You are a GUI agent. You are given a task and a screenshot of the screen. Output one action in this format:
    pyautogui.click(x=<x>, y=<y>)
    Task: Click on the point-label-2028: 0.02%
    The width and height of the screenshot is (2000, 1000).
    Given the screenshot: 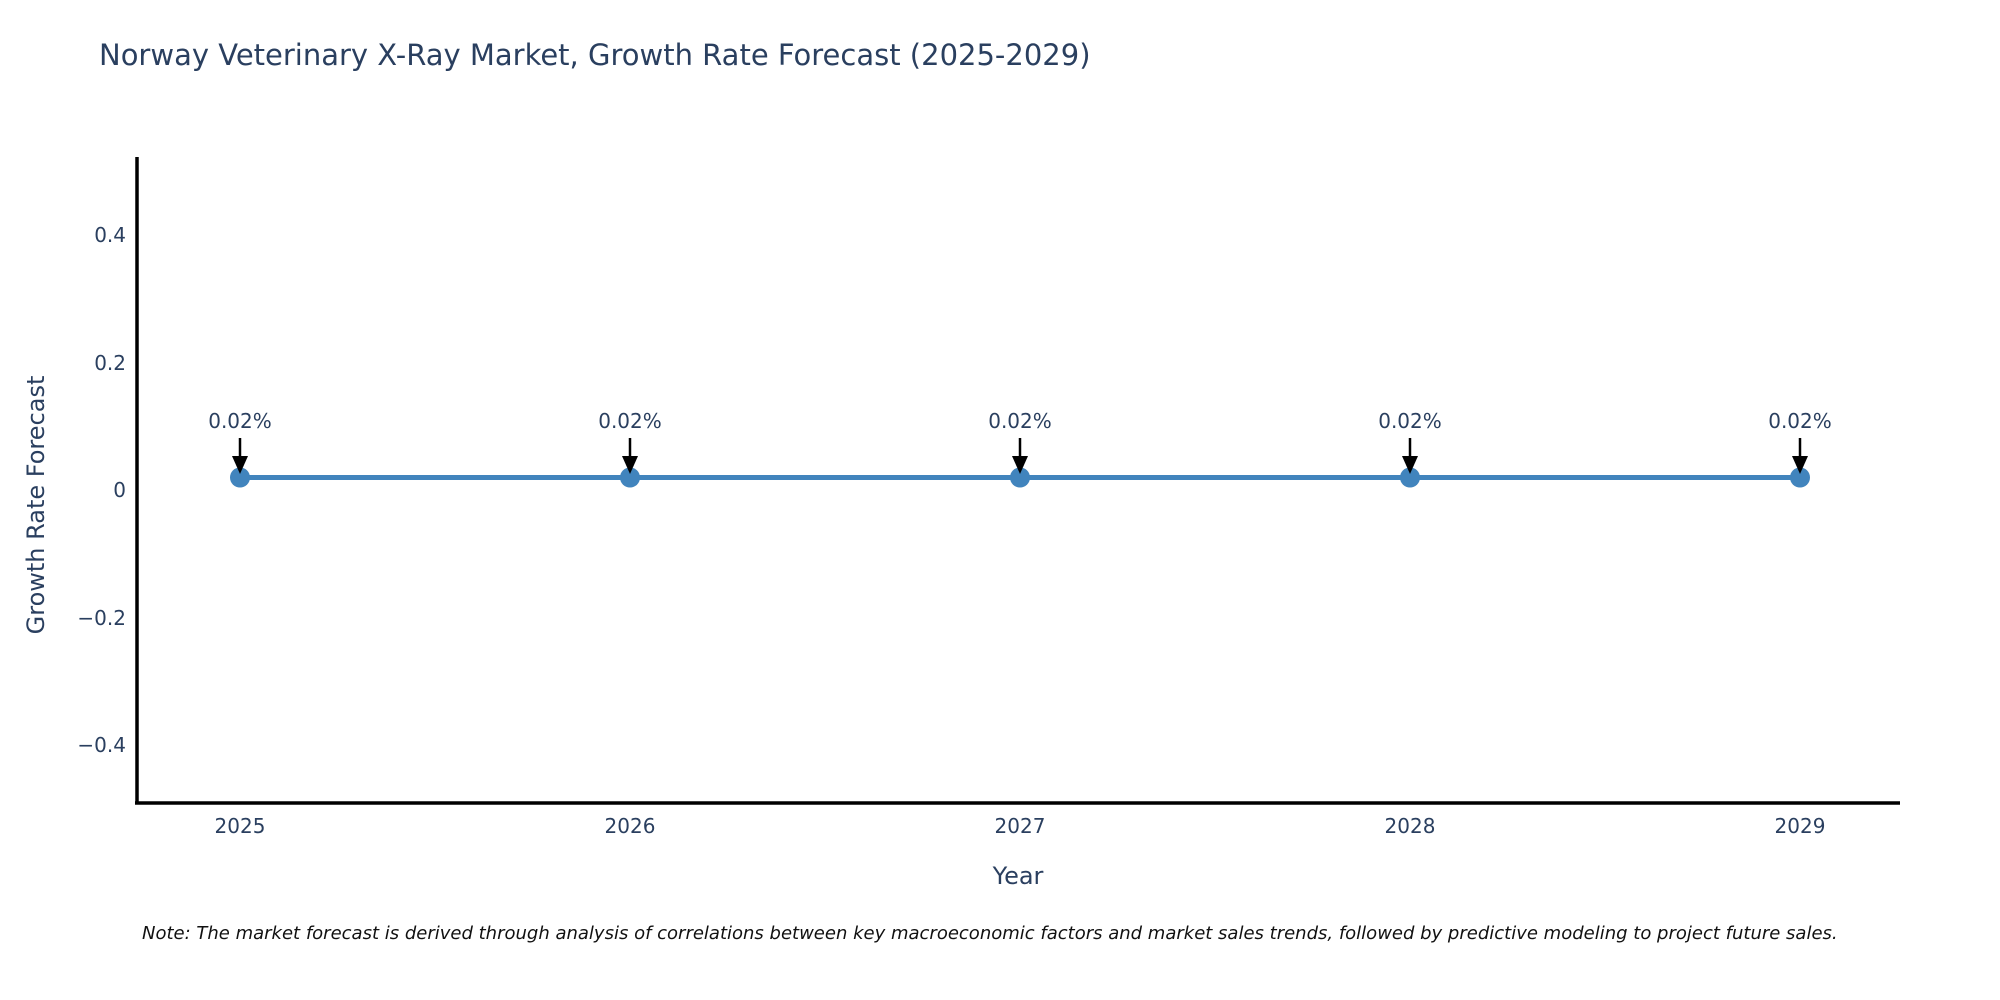 What is the action you would take?
    pyautogui.click(x=1410, y=421)
    